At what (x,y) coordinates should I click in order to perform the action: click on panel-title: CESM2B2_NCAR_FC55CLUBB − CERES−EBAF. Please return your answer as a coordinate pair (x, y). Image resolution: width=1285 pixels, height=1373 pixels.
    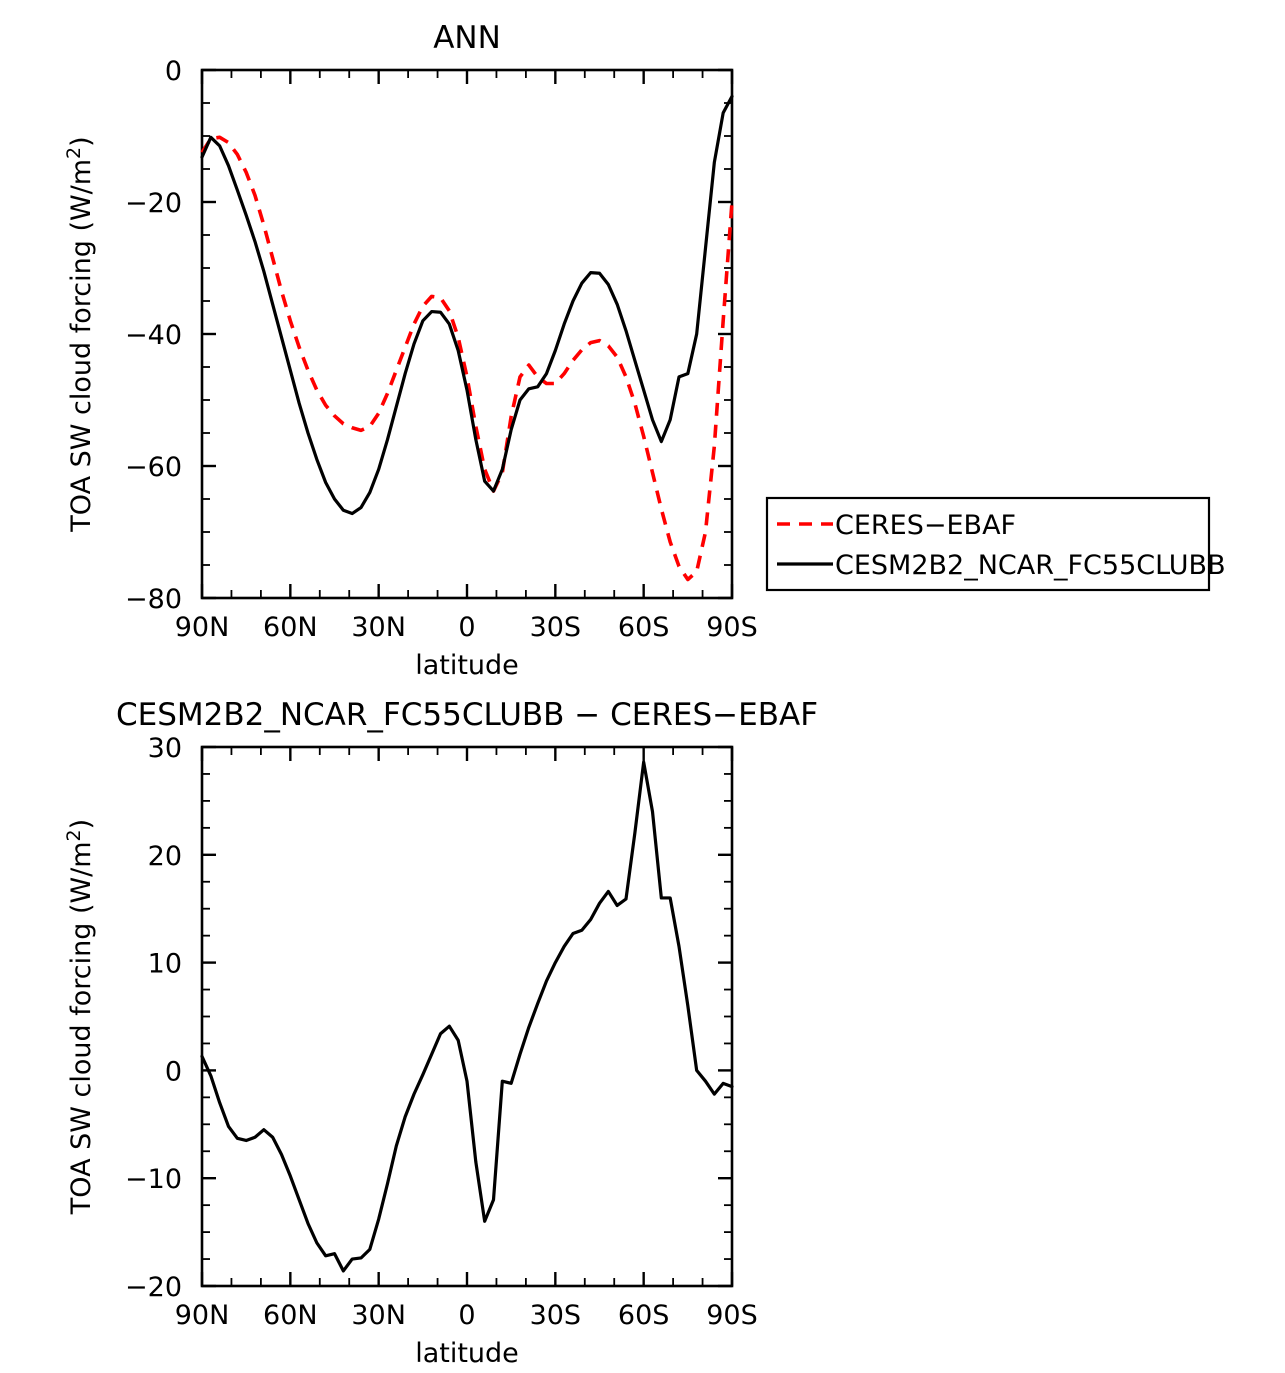
    Looking at the image, I should click on (467, 715).